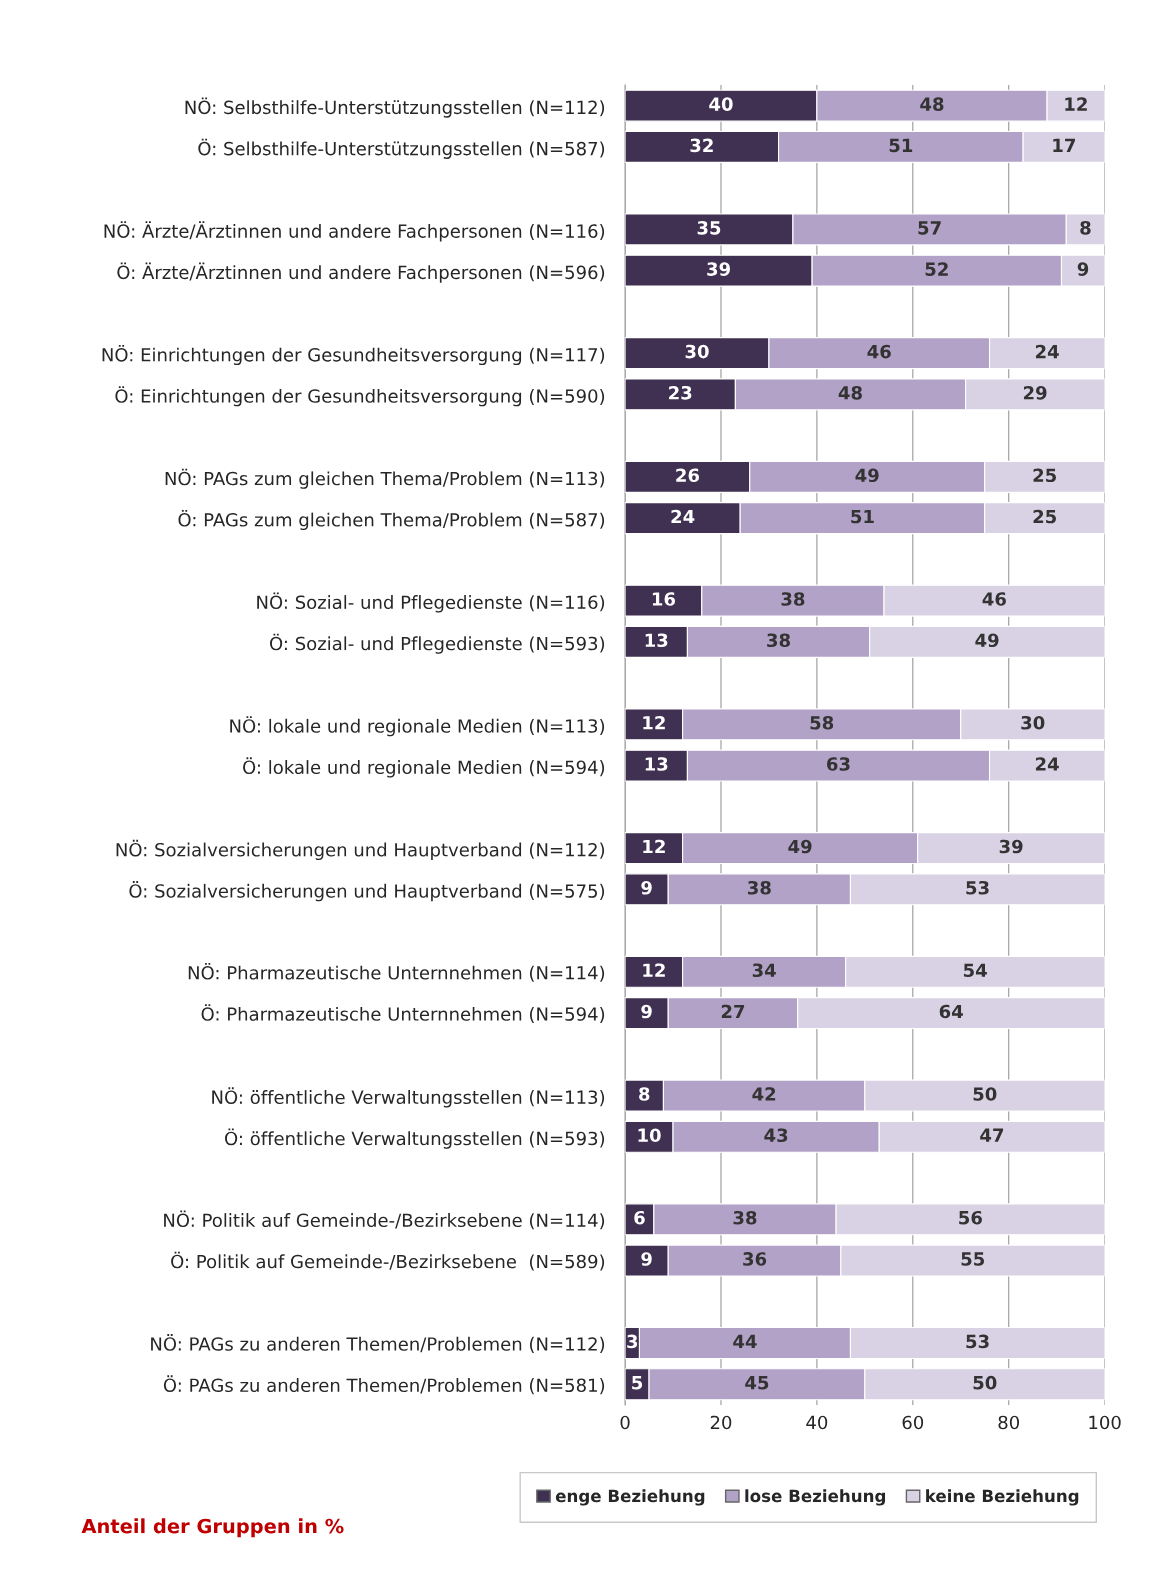  What do you see at coordinates (401, 148) in the screenshot?
I see `y-tick-label: Ö: Selbsthilfe-Unterstützungsstellen (N=587)` at bounding box center [401, 148].